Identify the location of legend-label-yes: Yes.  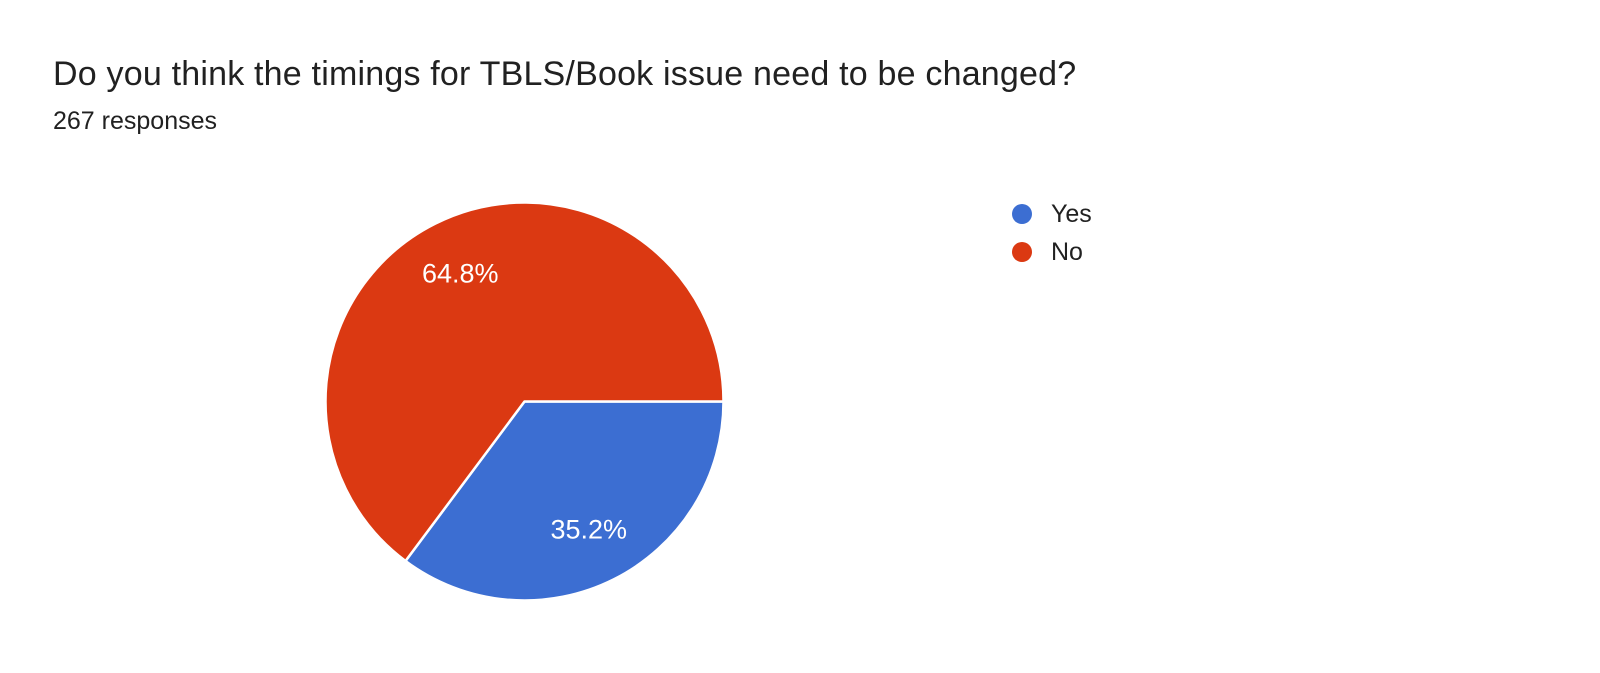
(1071, 213).